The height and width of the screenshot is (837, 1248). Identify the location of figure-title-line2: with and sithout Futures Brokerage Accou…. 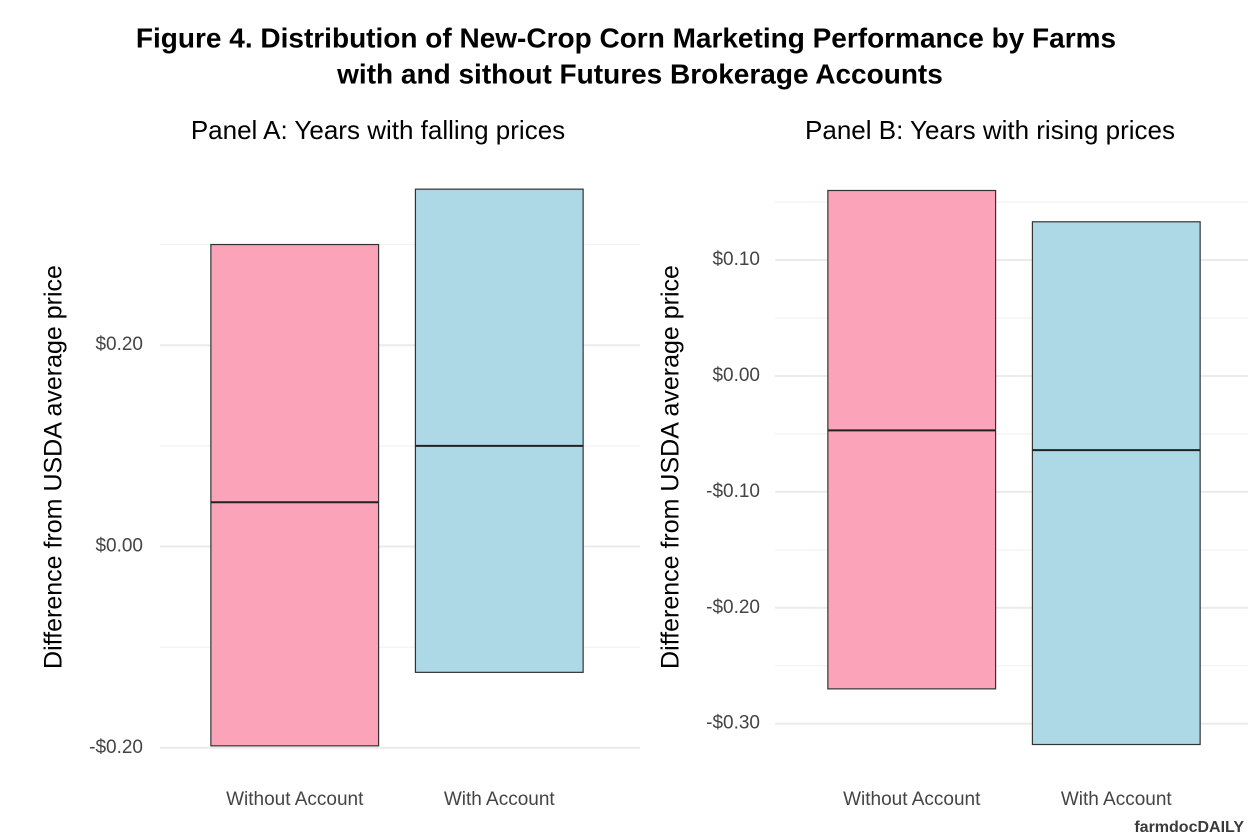
(639, 73).